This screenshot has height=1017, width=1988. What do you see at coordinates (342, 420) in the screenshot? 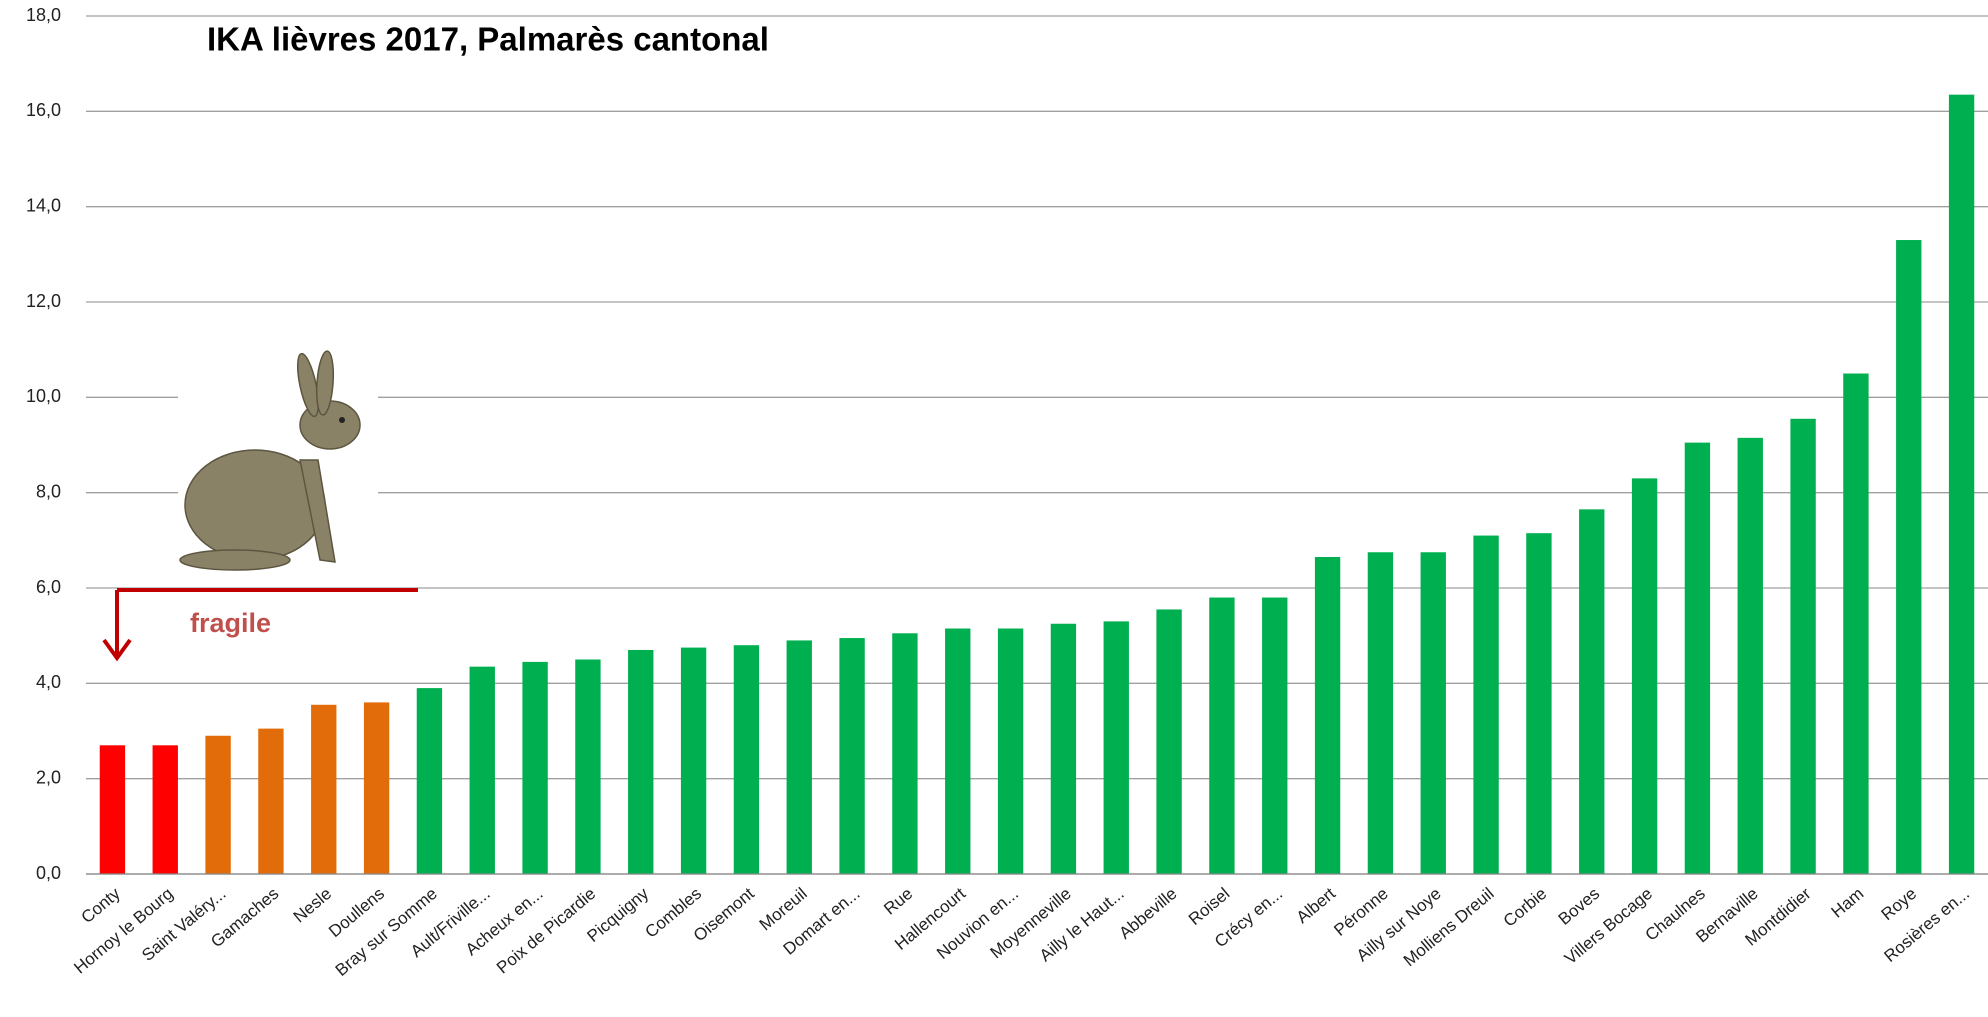
I see `hare-eye` at bounding box center [342, 420].